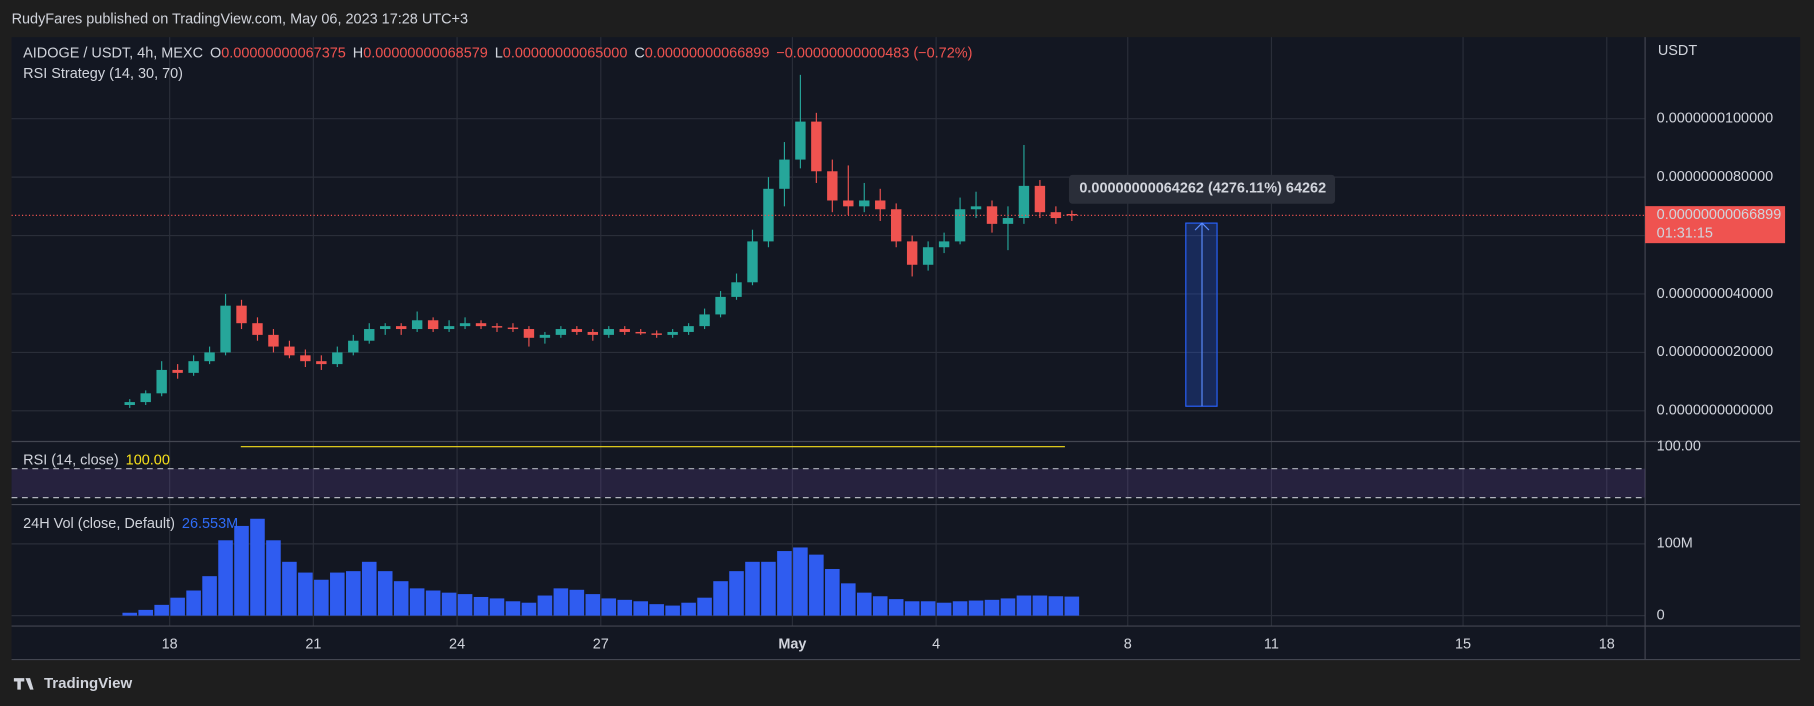 This screenshot has width=1814, height=706. Describe the element at coordinates (1661, 615) in the screenshot. I see `volume-tick-label: 0` at that location.